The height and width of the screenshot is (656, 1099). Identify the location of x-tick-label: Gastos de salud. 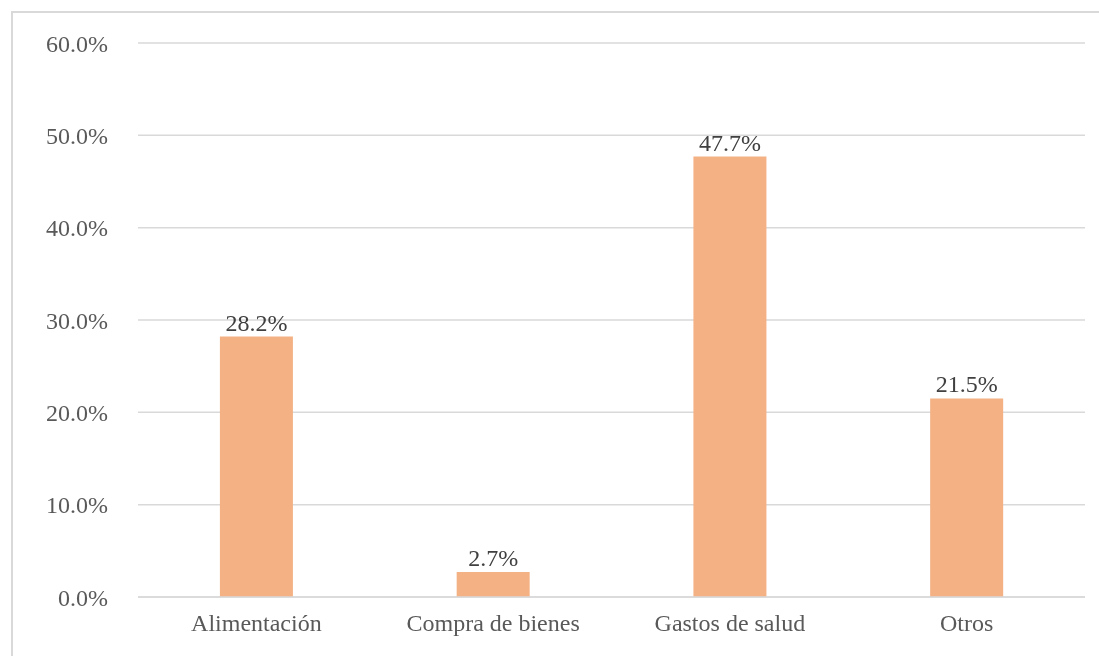
(730, 623).